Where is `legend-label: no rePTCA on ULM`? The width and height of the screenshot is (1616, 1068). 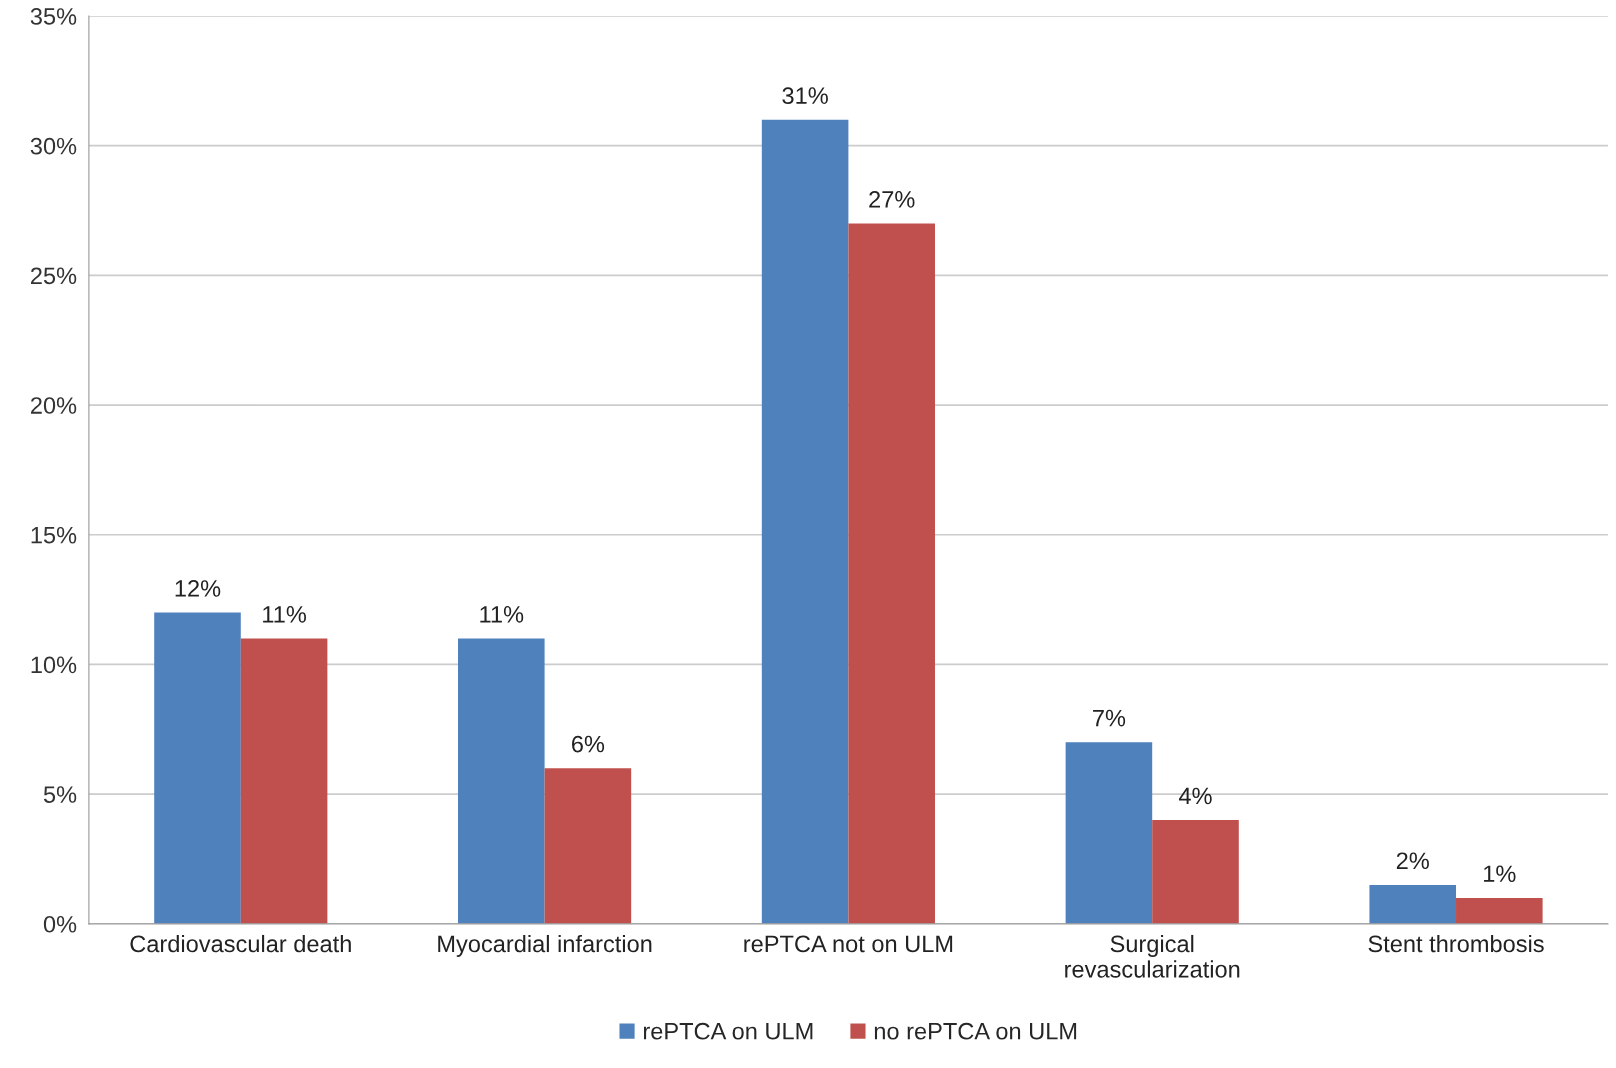
legend-label: no rePTCA on ULM is located at coordinates (975, 1031).